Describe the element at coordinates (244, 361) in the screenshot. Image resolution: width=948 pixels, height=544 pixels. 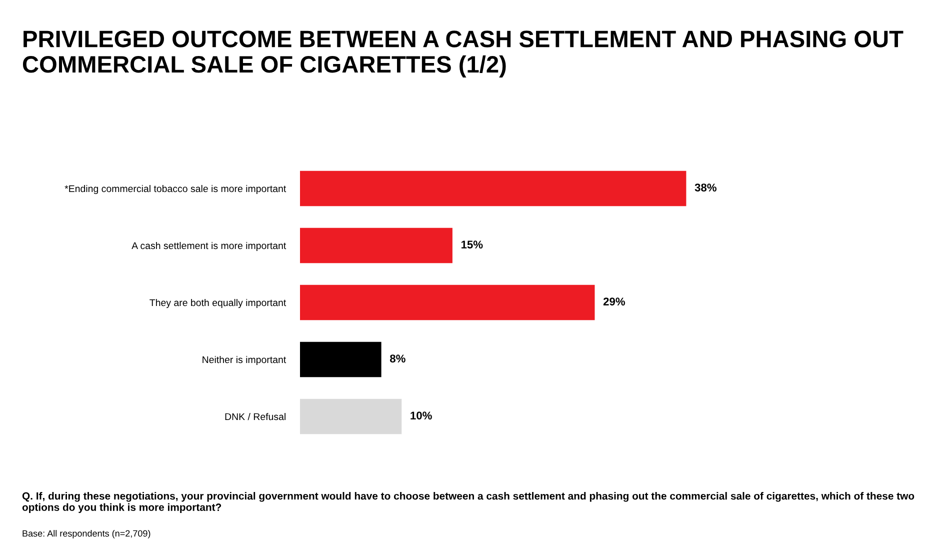
I see `y-tick-label: Neither is important` at that location.